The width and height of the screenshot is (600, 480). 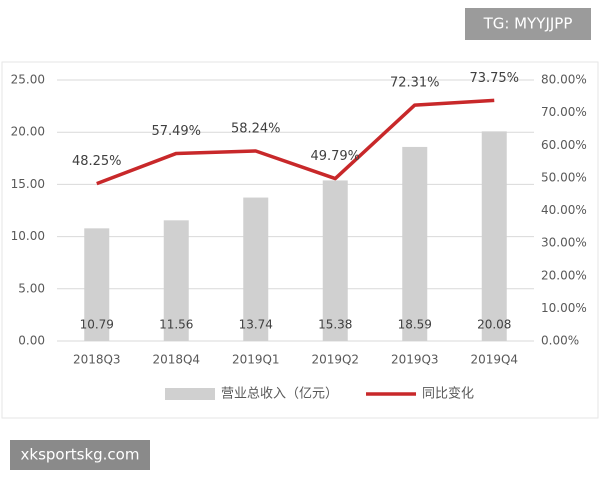 What do you see at coordinates (28, 80) in the screenshot?
I see `y-tick-label: 25.00` at bounding box center [28, 80].